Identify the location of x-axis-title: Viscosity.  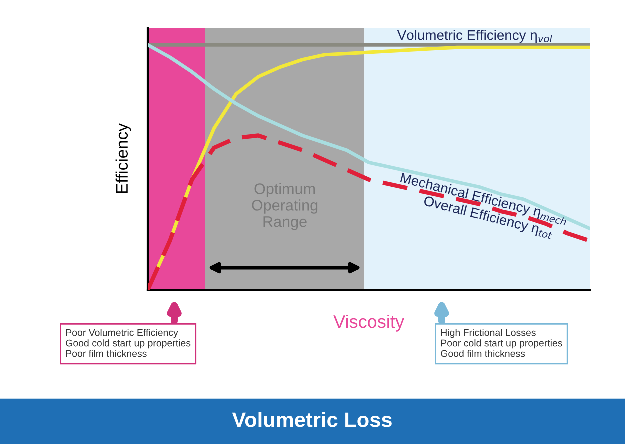
(369, 323).